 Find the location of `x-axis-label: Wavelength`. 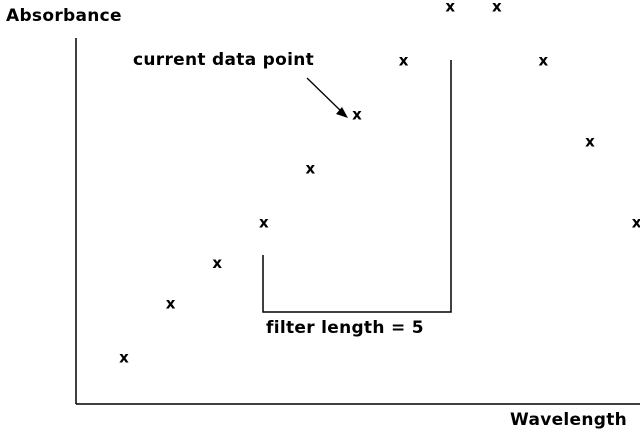

x-axis-label: Wavelength is located at coordinates (569, 420).